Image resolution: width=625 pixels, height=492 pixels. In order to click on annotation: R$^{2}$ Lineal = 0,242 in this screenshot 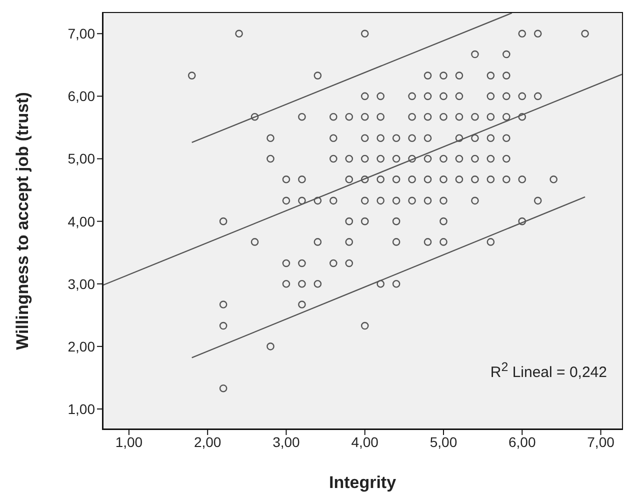, I will do `click(548, 370)`.